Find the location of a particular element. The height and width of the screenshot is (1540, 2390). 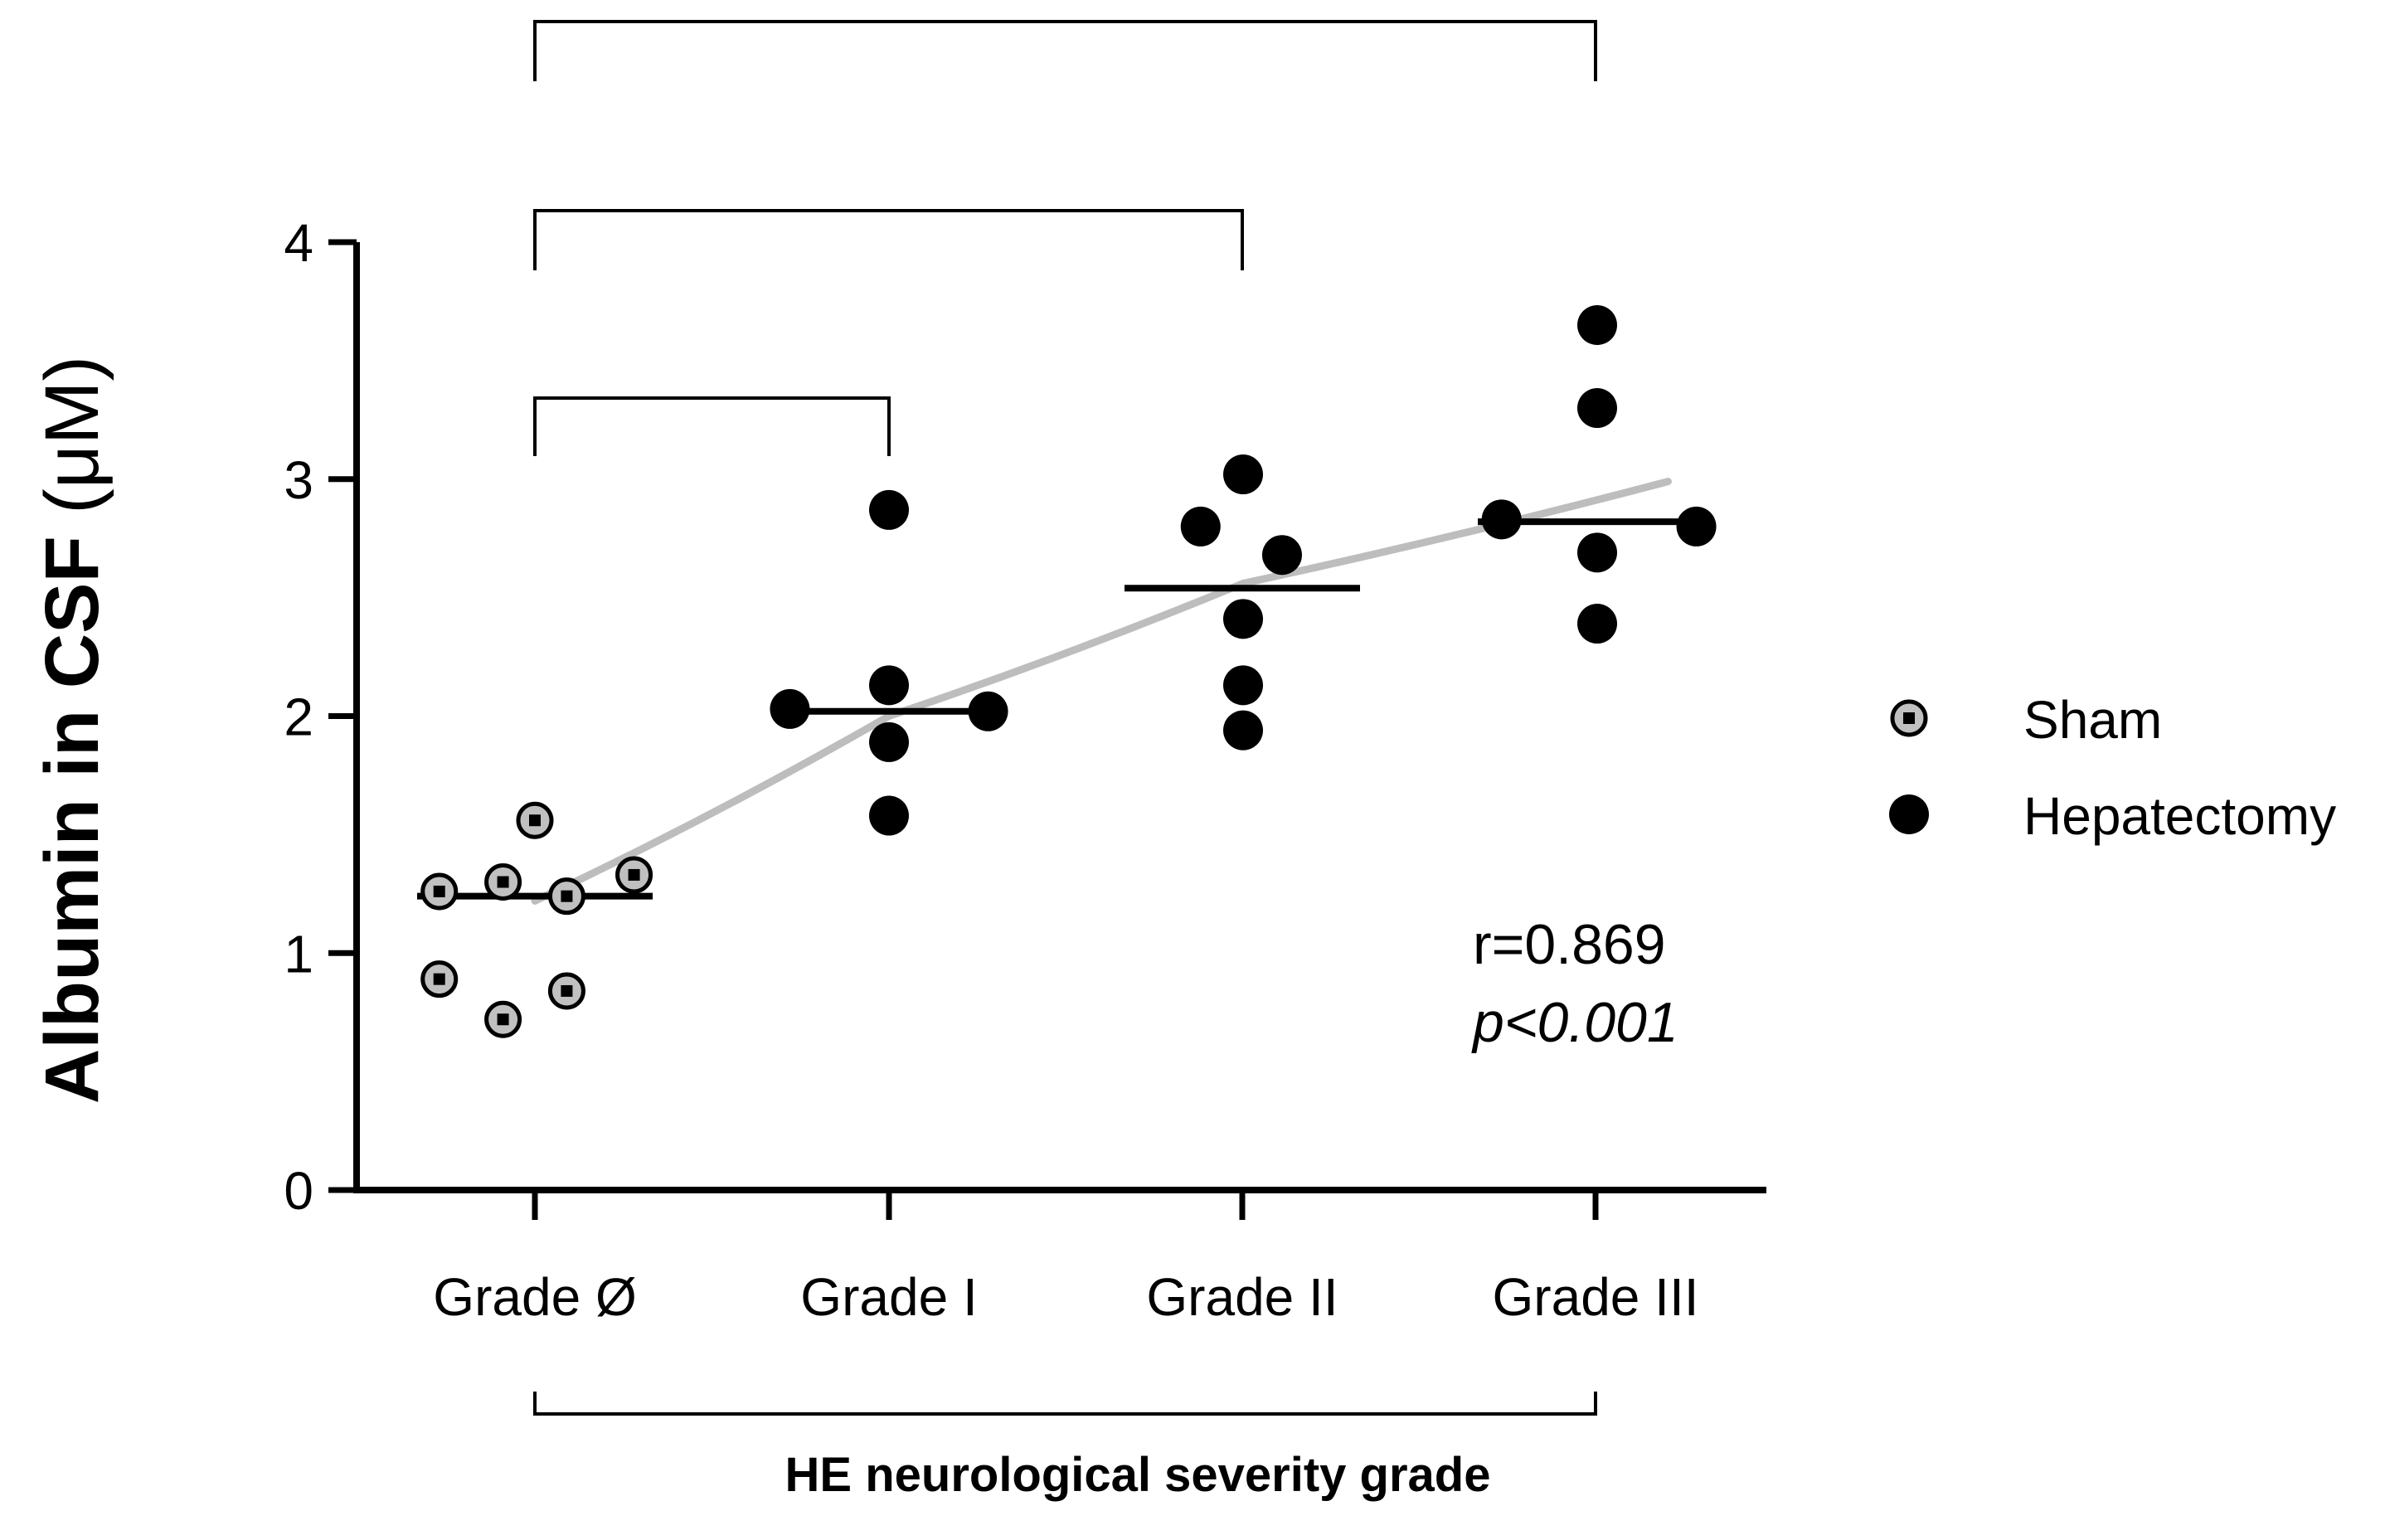

y-axis-label: Albumin in CSF (μM) is located at coordinates (72, 730).